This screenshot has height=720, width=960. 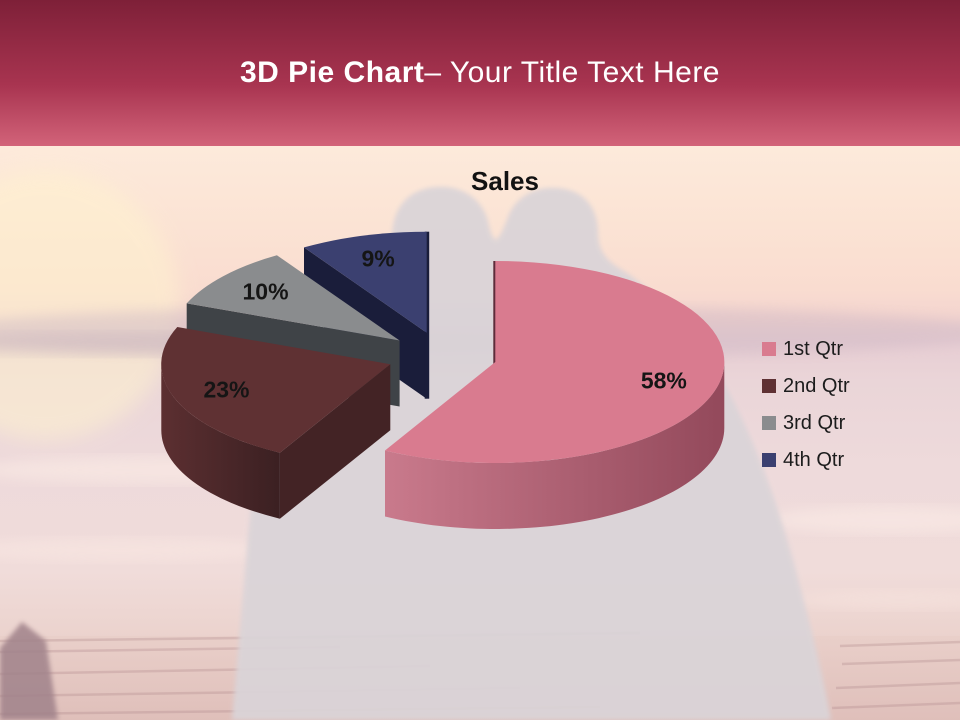 I want to click on legend-item-2nd-qtr: 2nd Qtr, so click(x=806, y=386).